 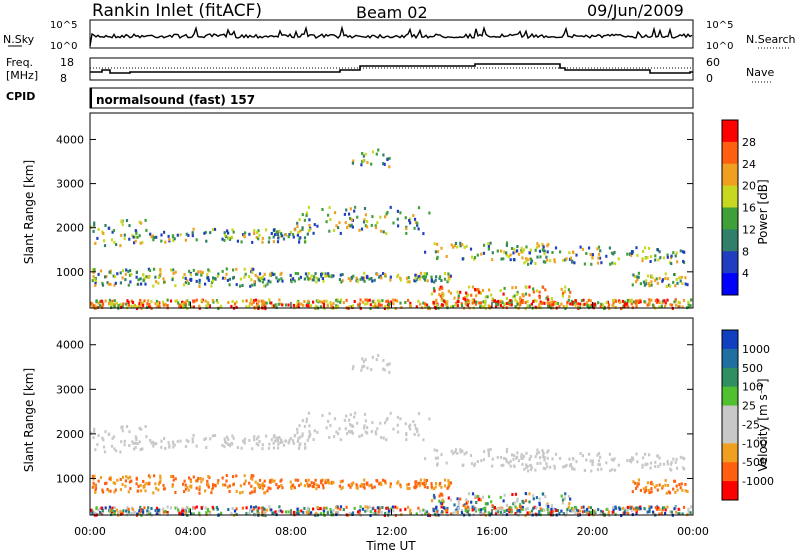 What do you see at coordinates (763, 424) in the screenshot?
I see `velocity-colorbar-label: Velocity [m s⁻¹]` at bounding box center [763, 424].